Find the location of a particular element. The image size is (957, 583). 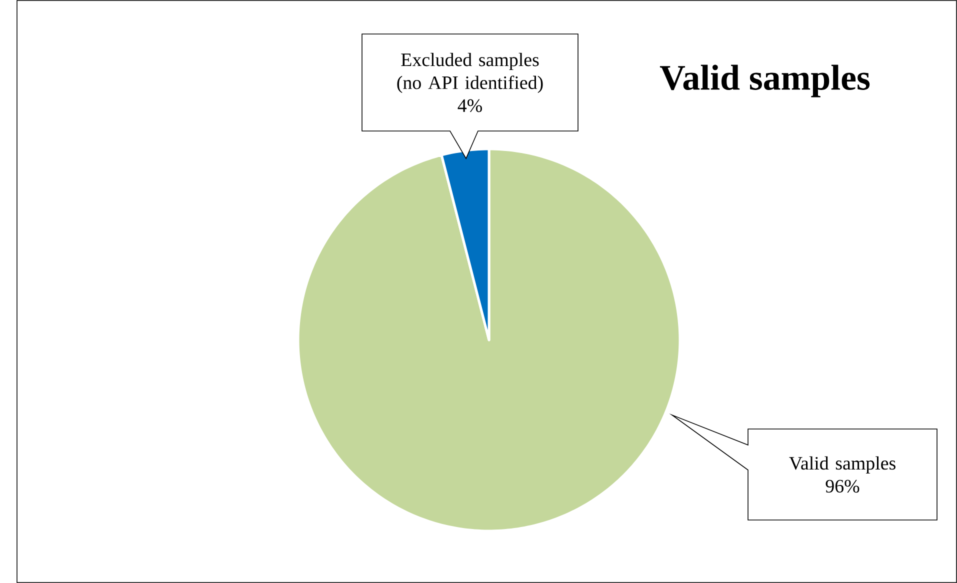

slice-label: Valid samples is located at coordinates (842, 465).